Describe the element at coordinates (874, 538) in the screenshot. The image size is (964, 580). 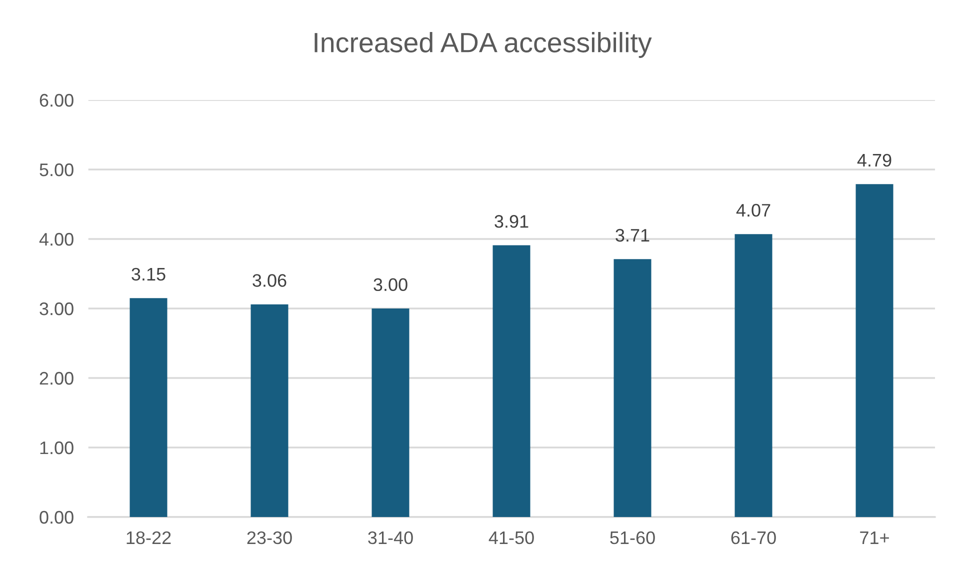
I see `x-tick-label: 71+` at that location.